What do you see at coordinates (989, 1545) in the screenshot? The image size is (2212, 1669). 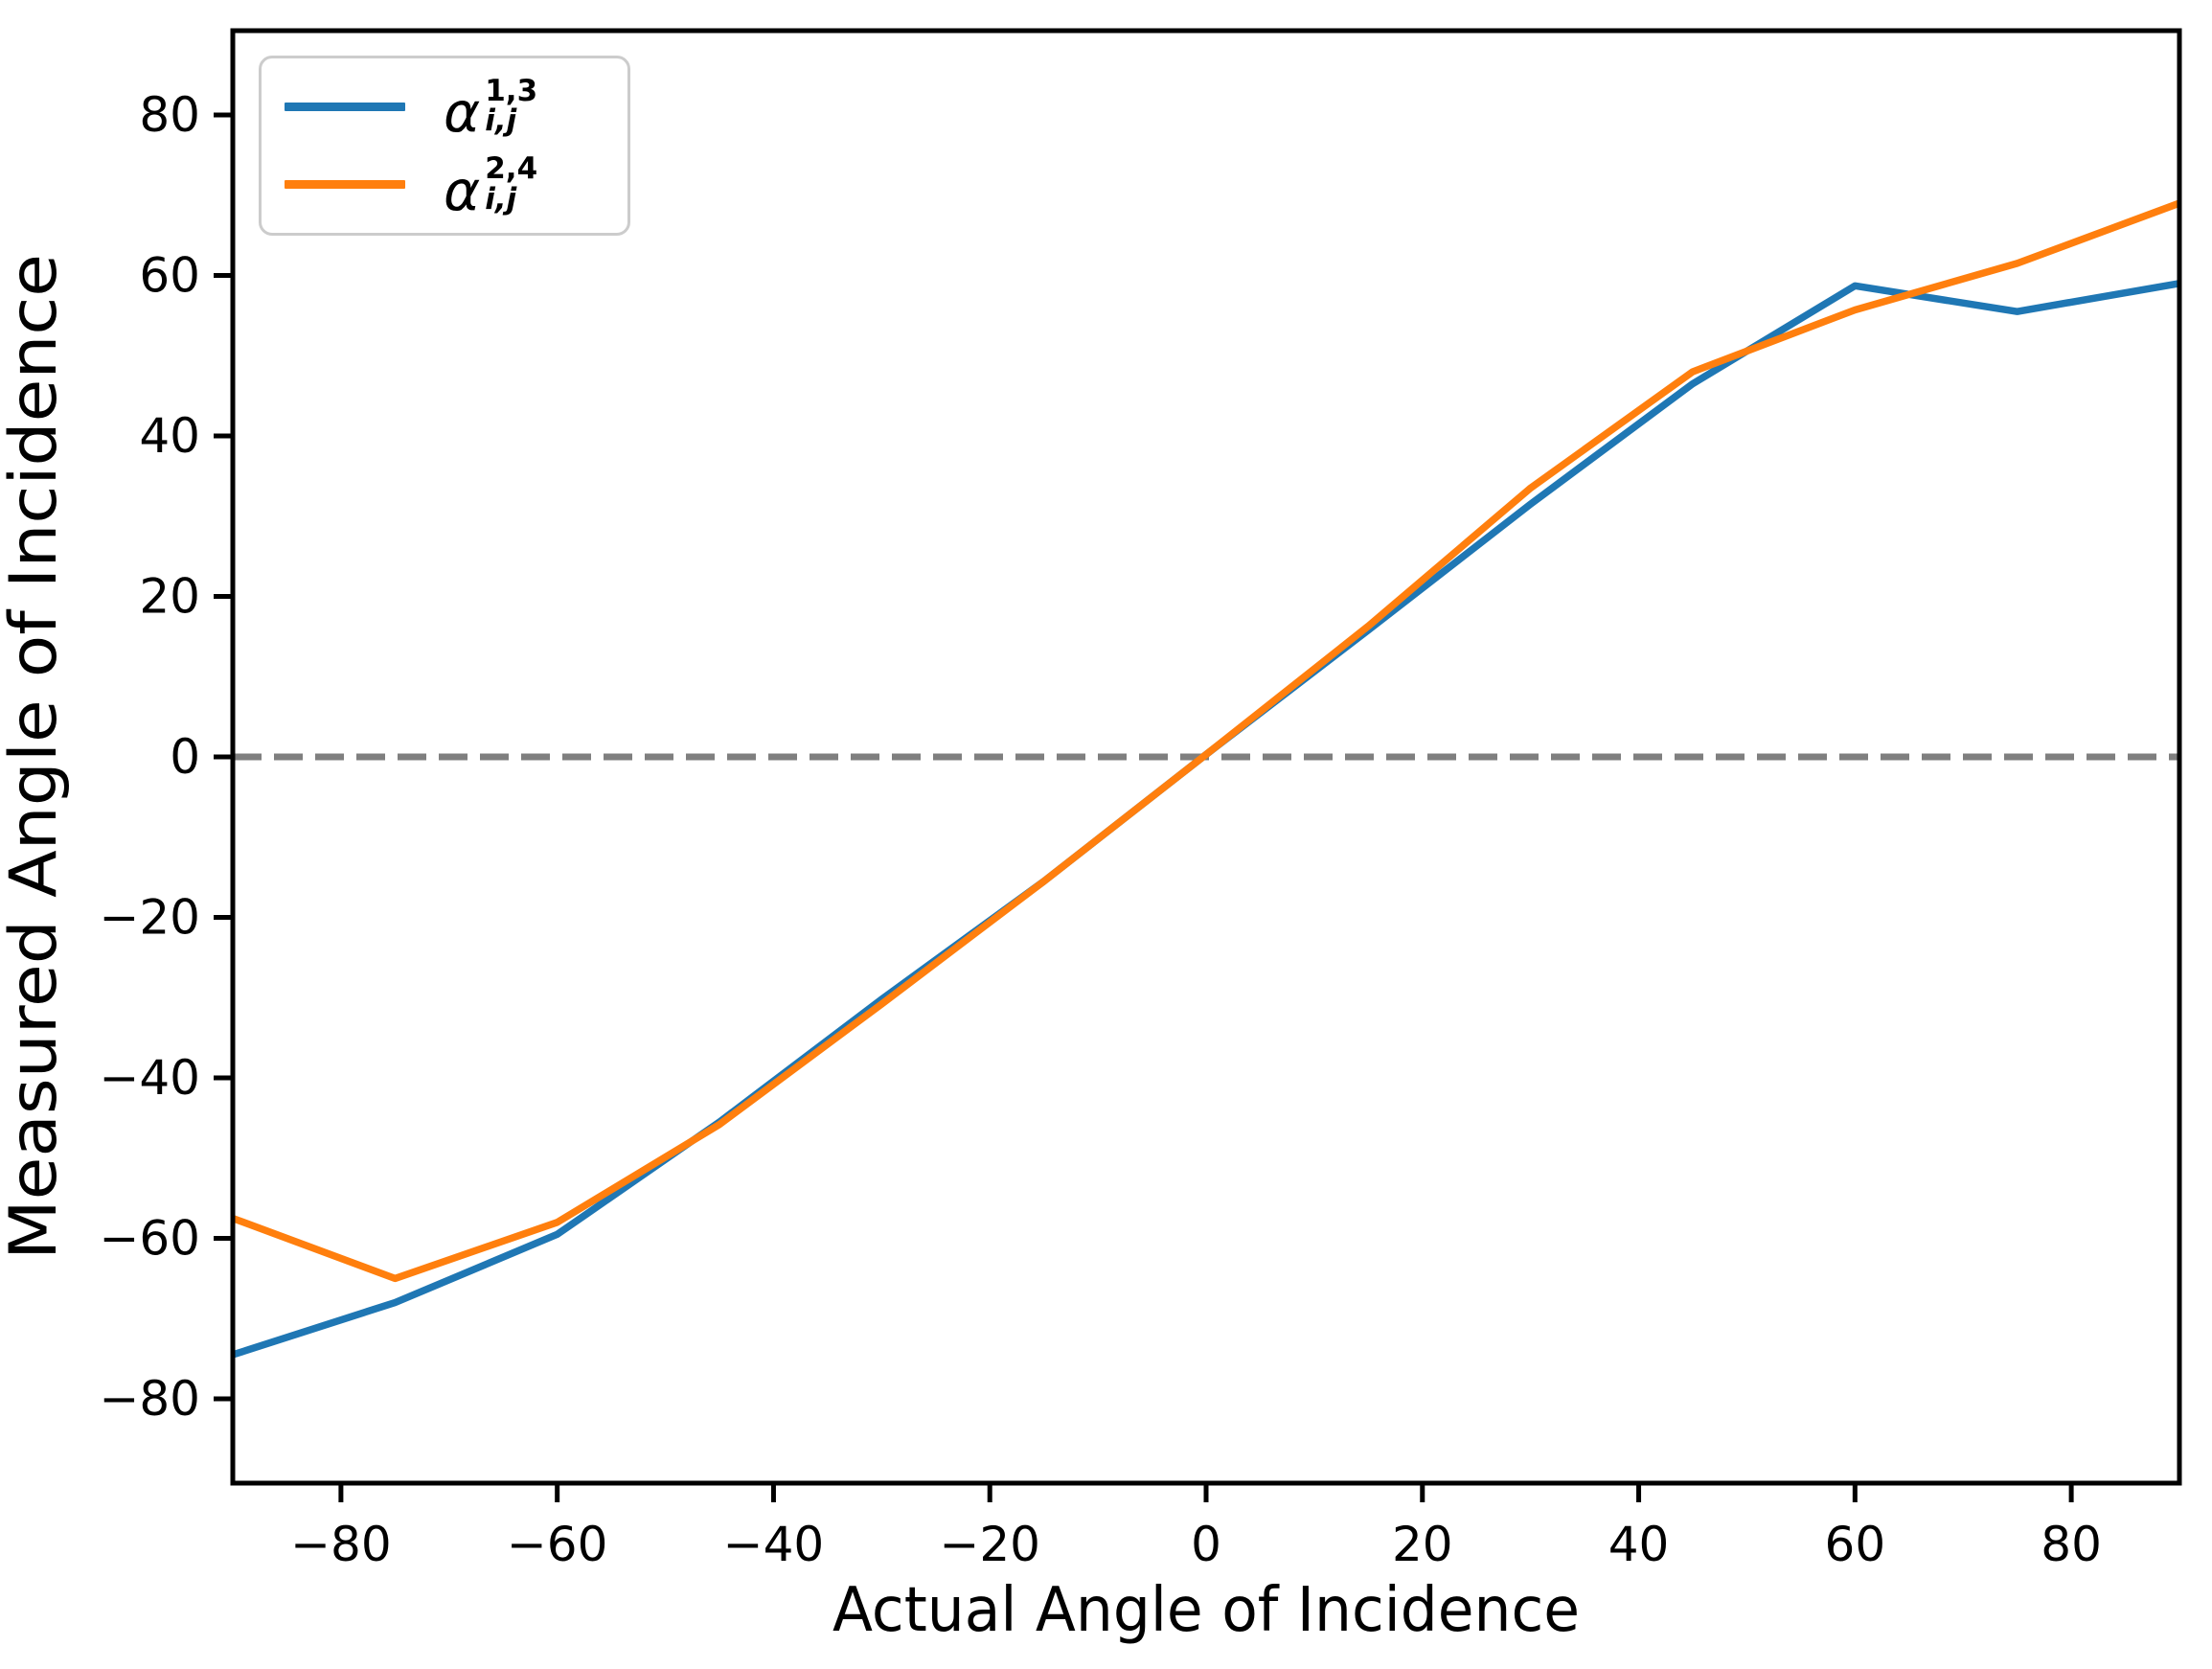 I see `x-tick-label: −20` at bounding box center [989, 1545].